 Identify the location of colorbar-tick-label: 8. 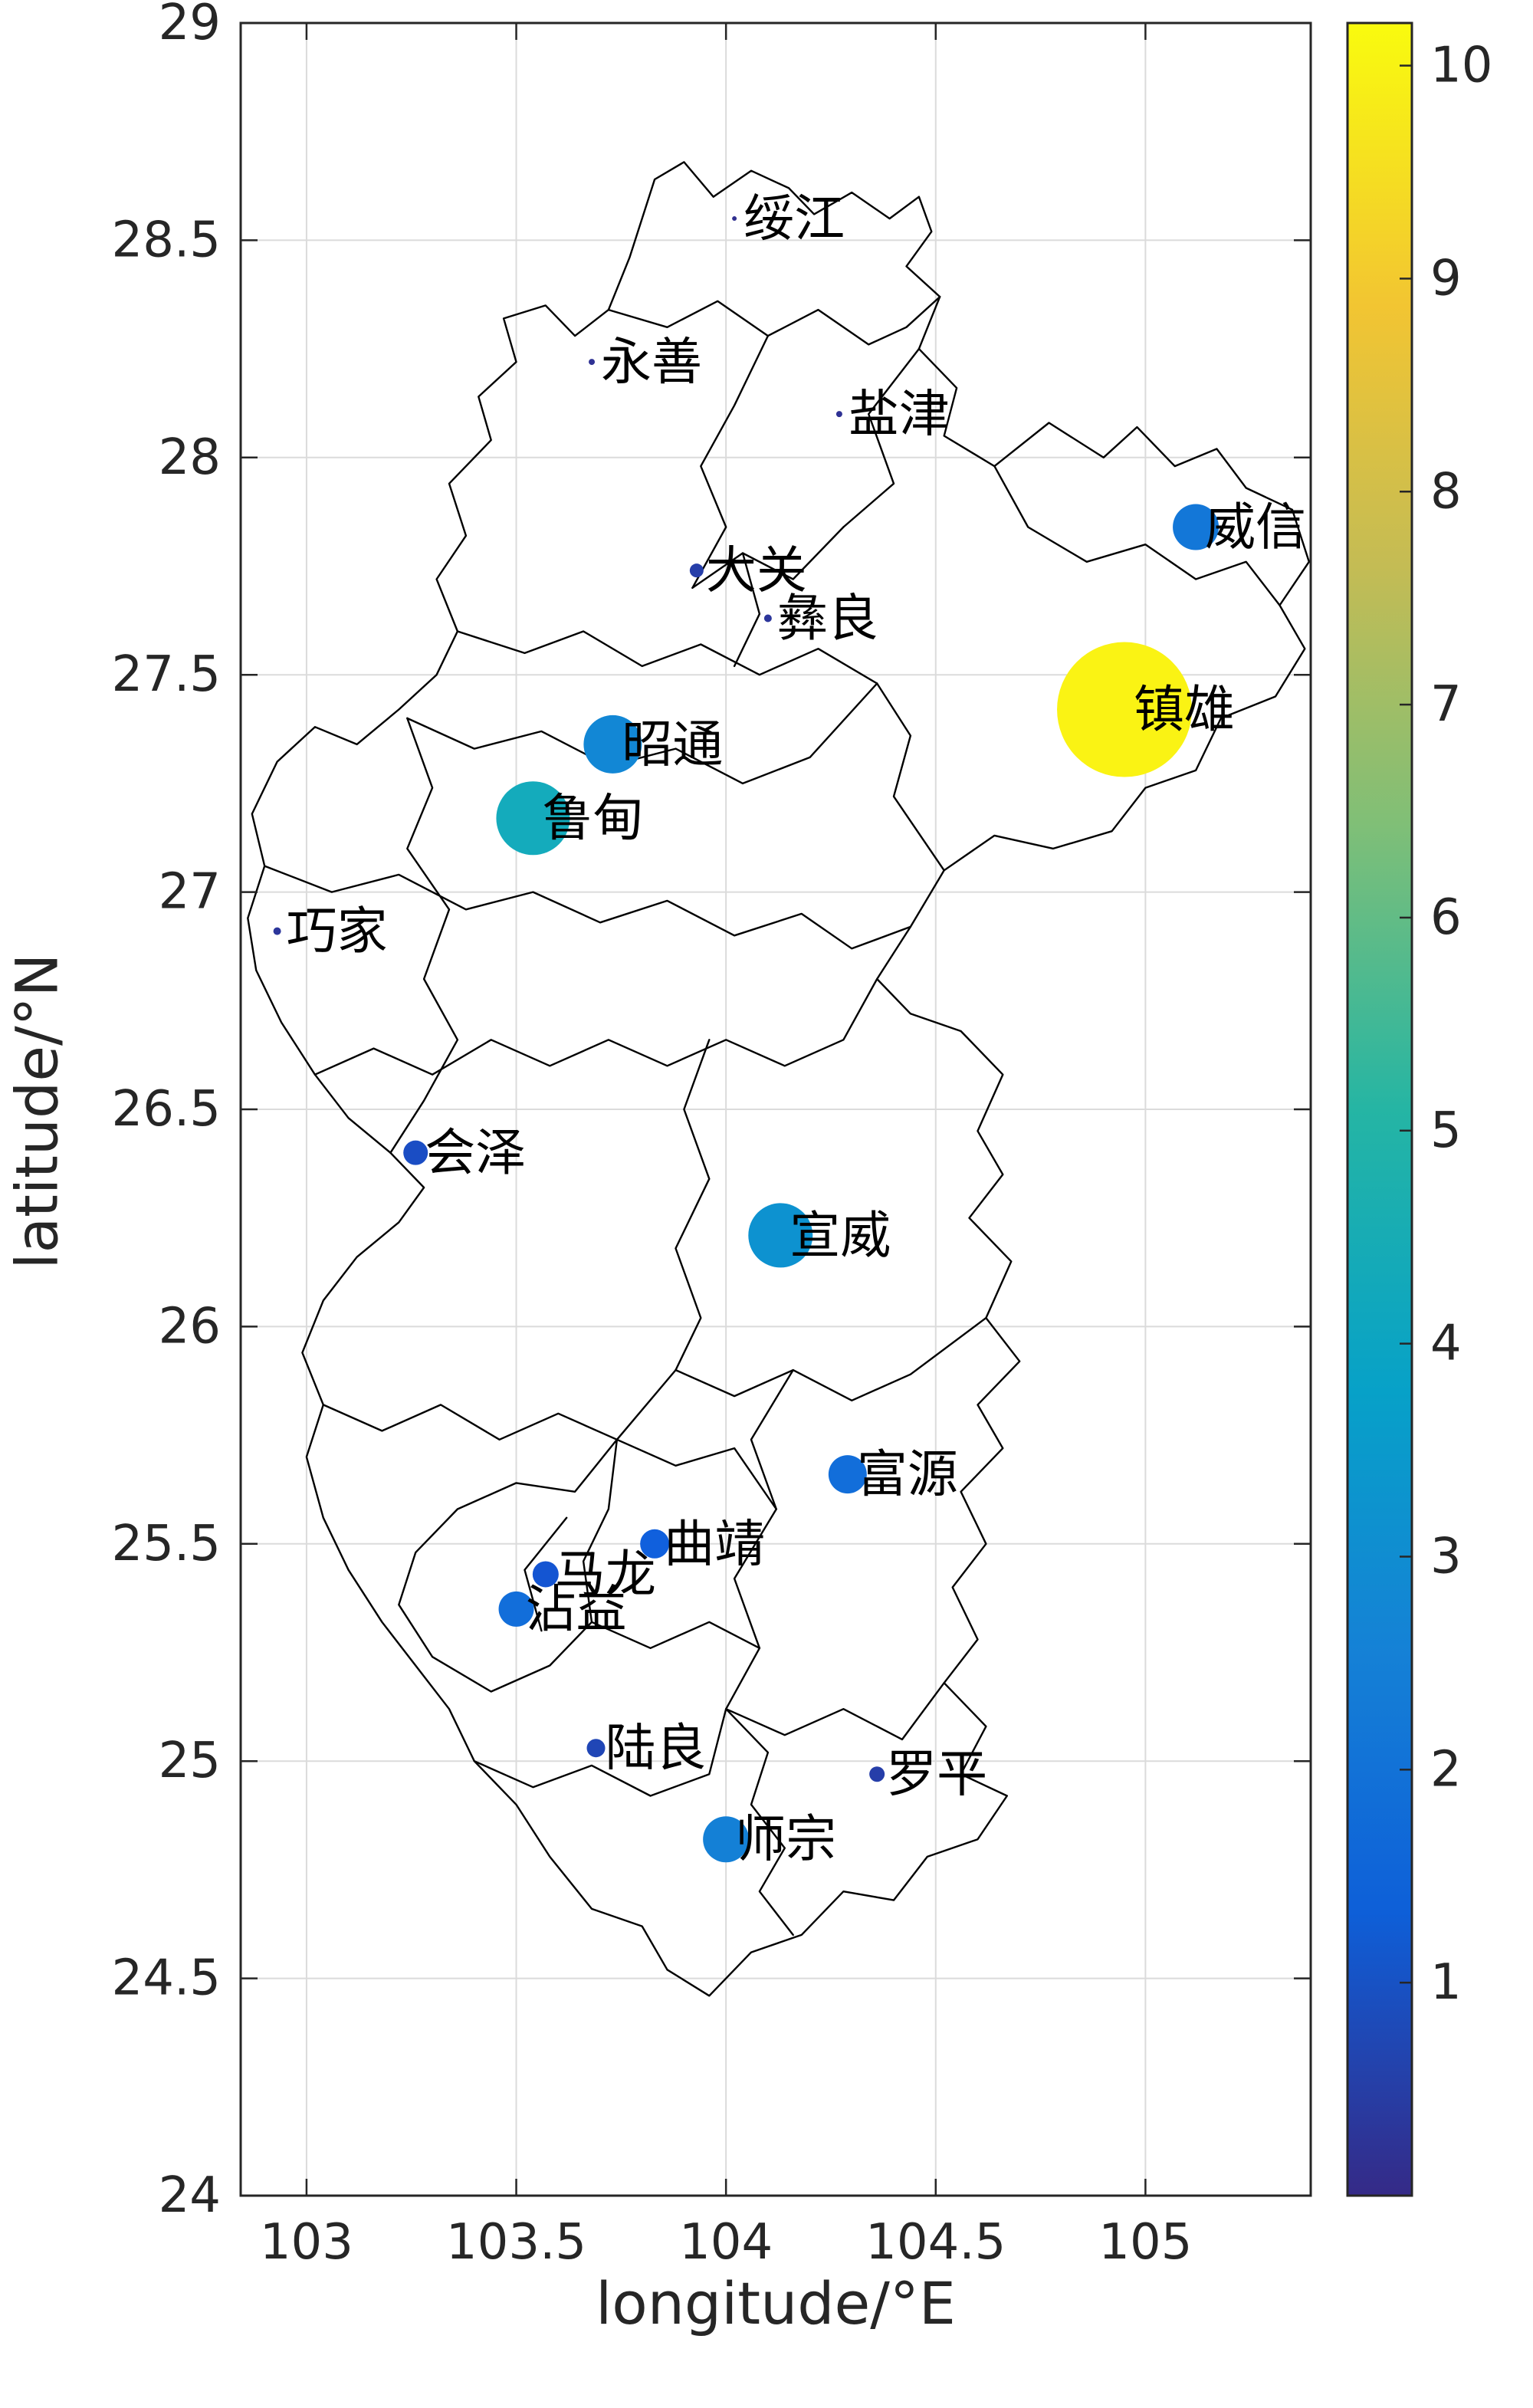
(1446, 492).